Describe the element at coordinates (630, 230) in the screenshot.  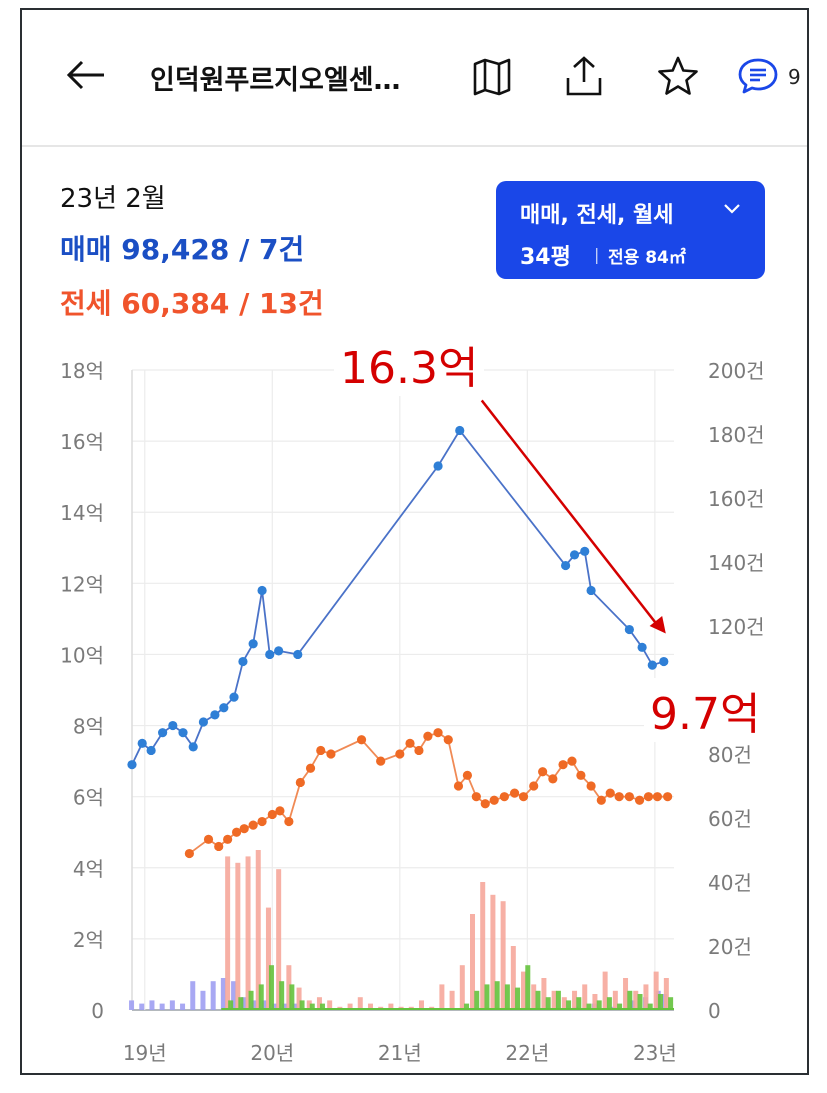
I see `trade-filter-button: 매매, 전세, 월세 34평 | 전용 84㎡` at that location.